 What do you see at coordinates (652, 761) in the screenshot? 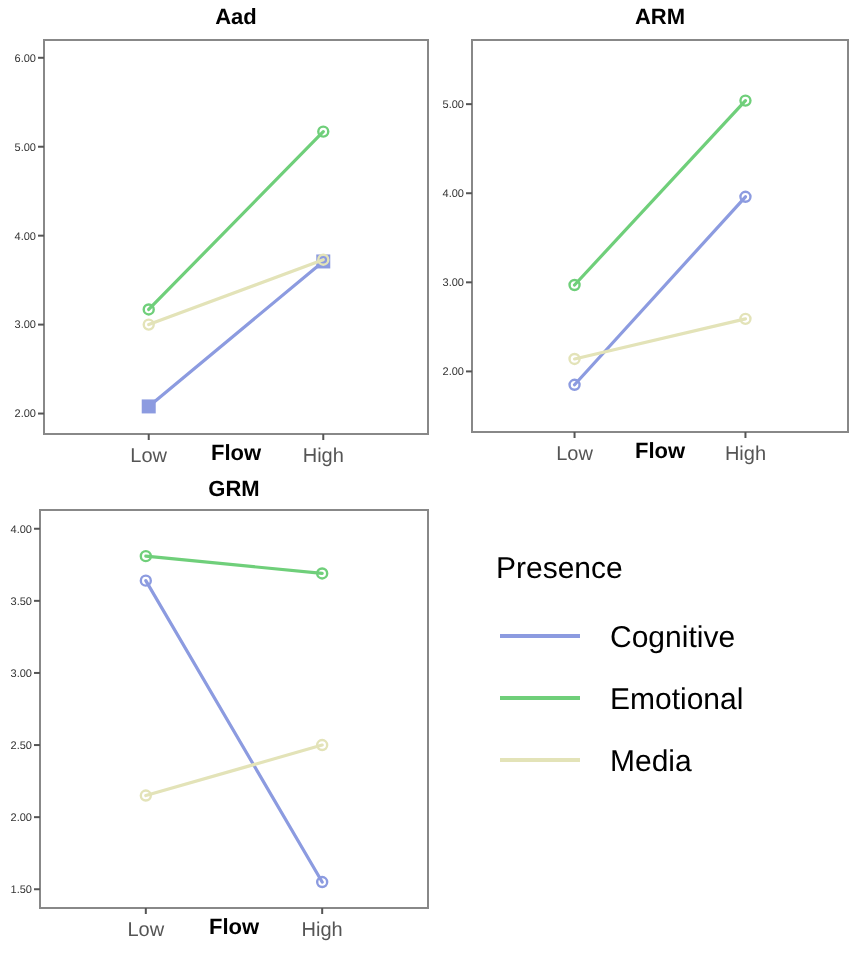
I see `legend-label: Media` at bounding box center [652, 761].